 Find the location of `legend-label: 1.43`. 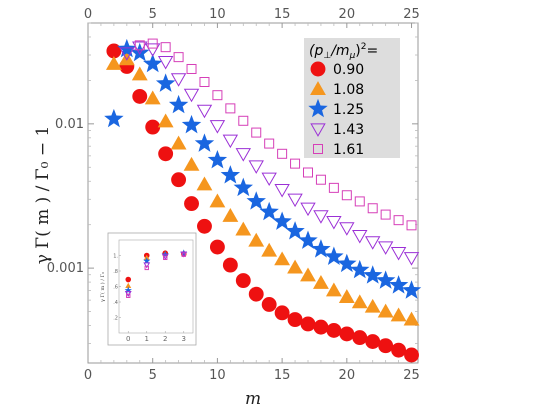

legend-label: 1.43 is located at coordinates (348, 130).